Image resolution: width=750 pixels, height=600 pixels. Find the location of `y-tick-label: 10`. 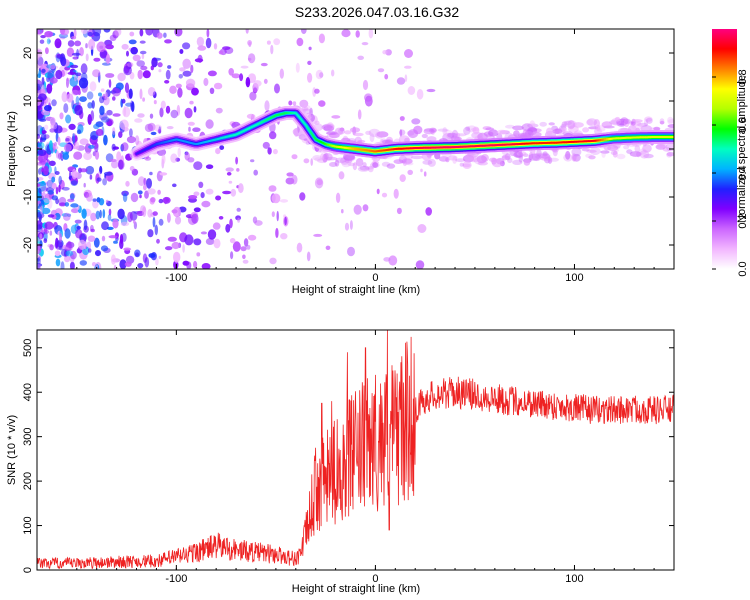

y-tick-label: 10 is located at coordinates (28, 101).